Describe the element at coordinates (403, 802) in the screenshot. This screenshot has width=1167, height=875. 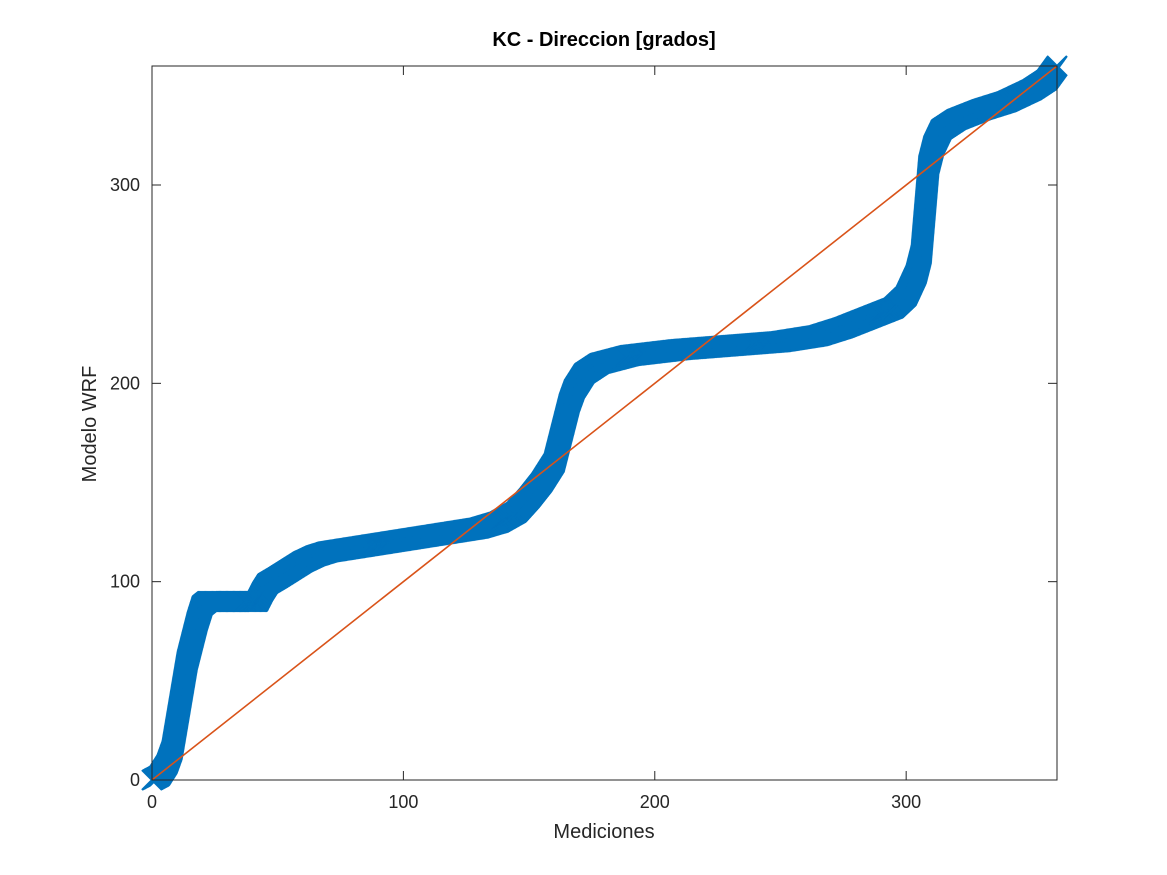
I see `x-tick-label-1: 100` at that location.